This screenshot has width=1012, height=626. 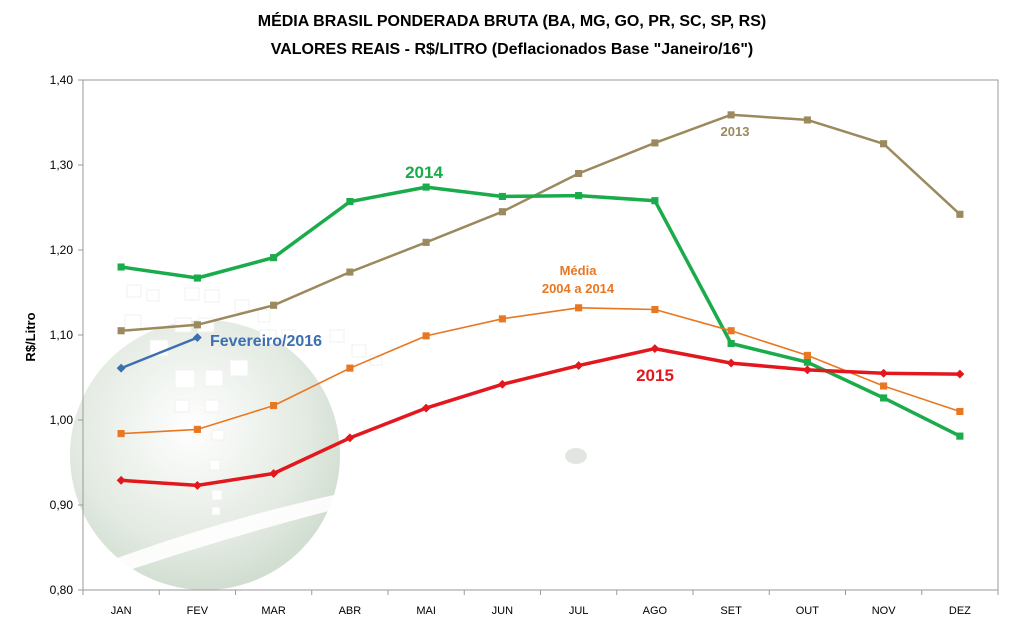 What do you see at coordinates (579, 270) in the screenshot?
I see `label-media-line1: Média` at bounding box center [579, 270].